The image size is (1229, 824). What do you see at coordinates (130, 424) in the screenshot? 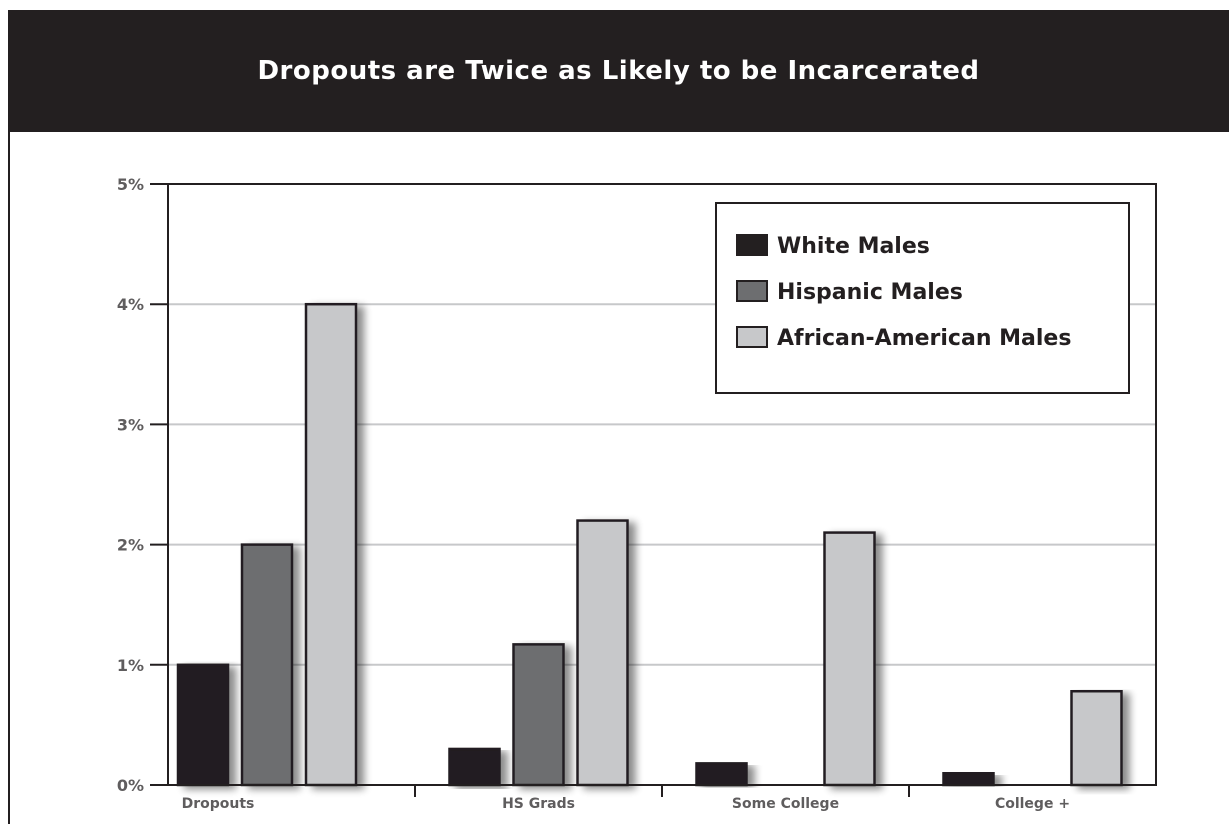
I see `y-tick-label: 3%` at bounding box center [130, 424].